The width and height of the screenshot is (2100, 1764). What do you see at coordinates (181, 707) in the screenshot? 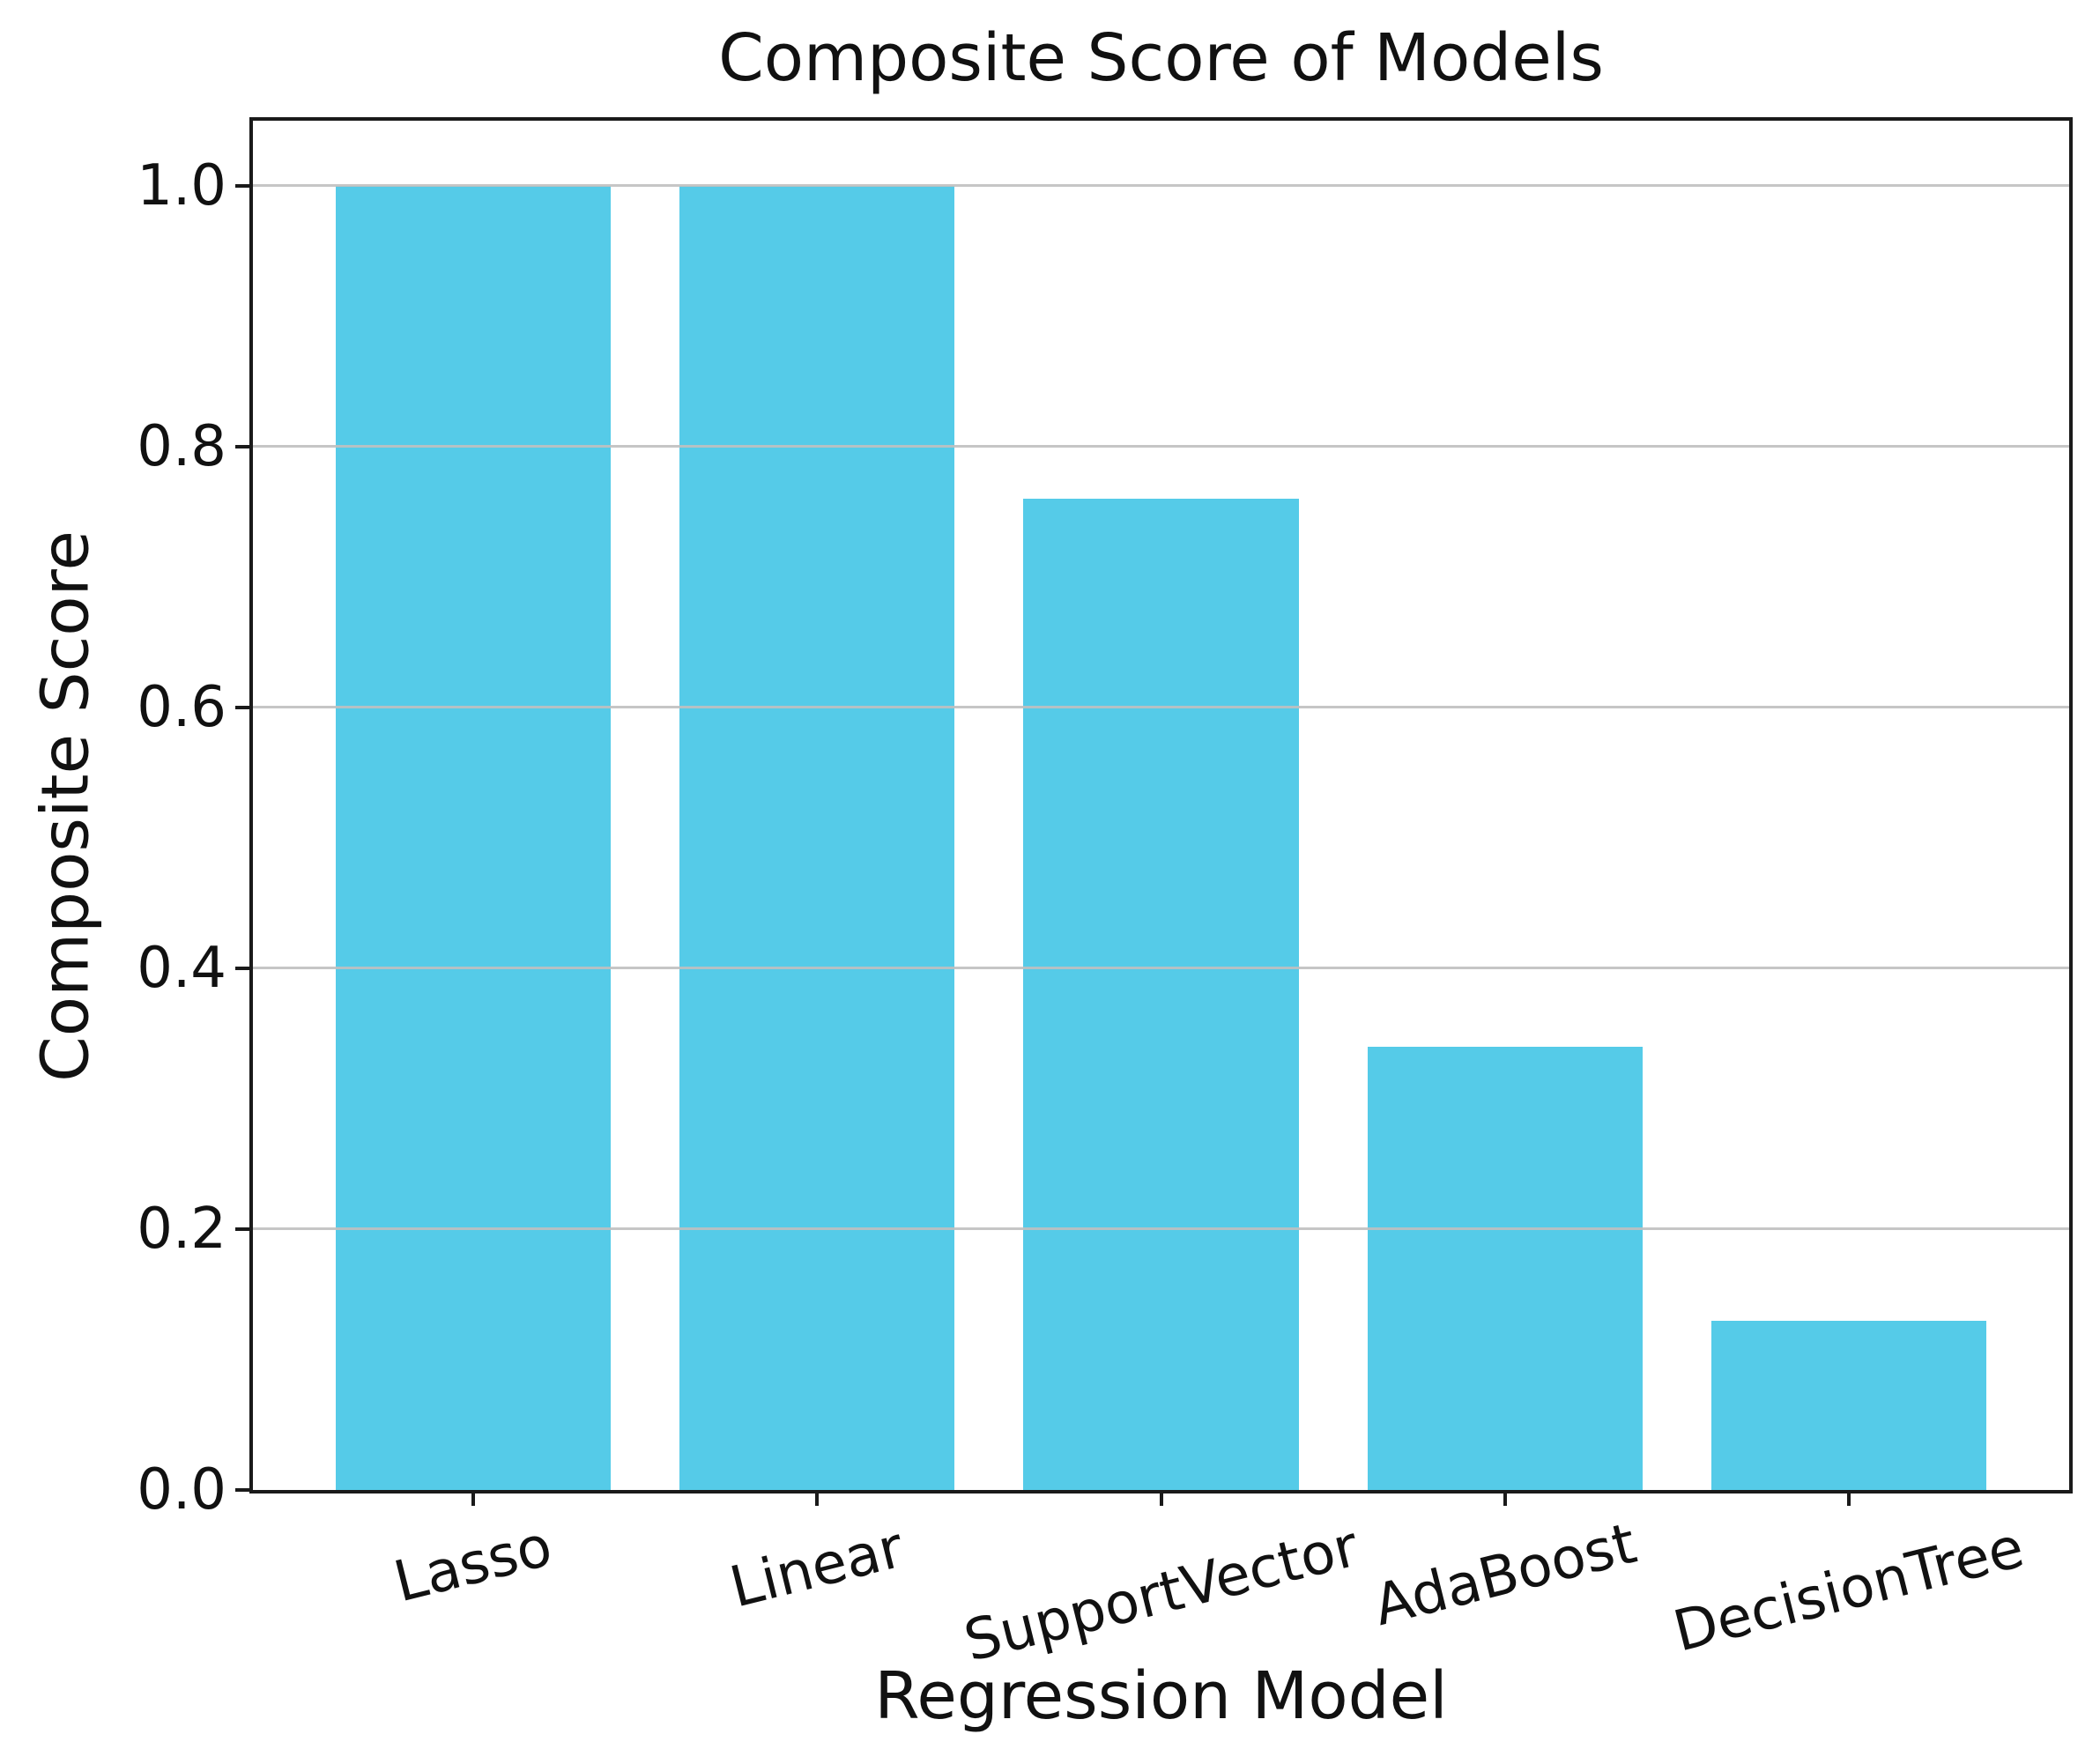
I see `y-tick-label: 0.6` at bounding box center [181, 707].